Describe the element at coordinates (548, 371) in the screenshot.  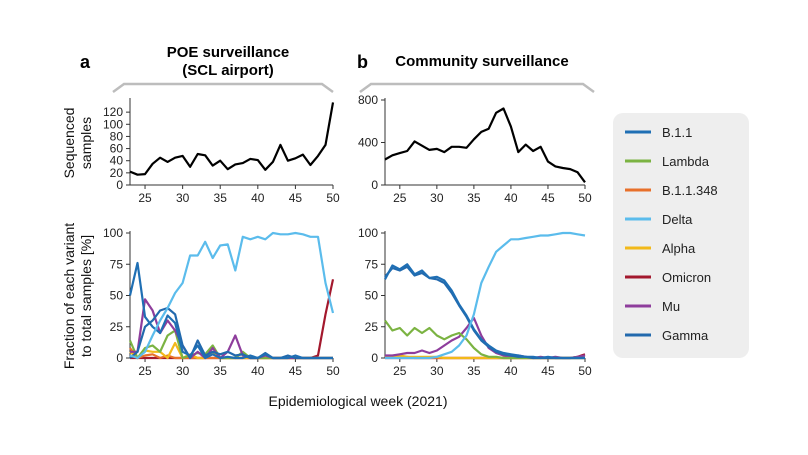
I see `b-bottom-x-tick-label: 45` at that location.